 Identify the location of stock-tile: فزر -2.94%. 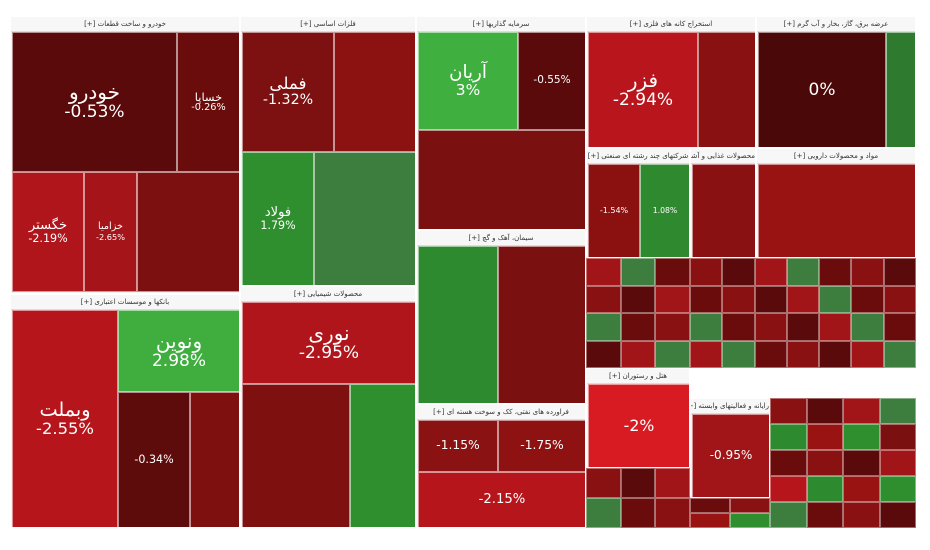
(643, 89).